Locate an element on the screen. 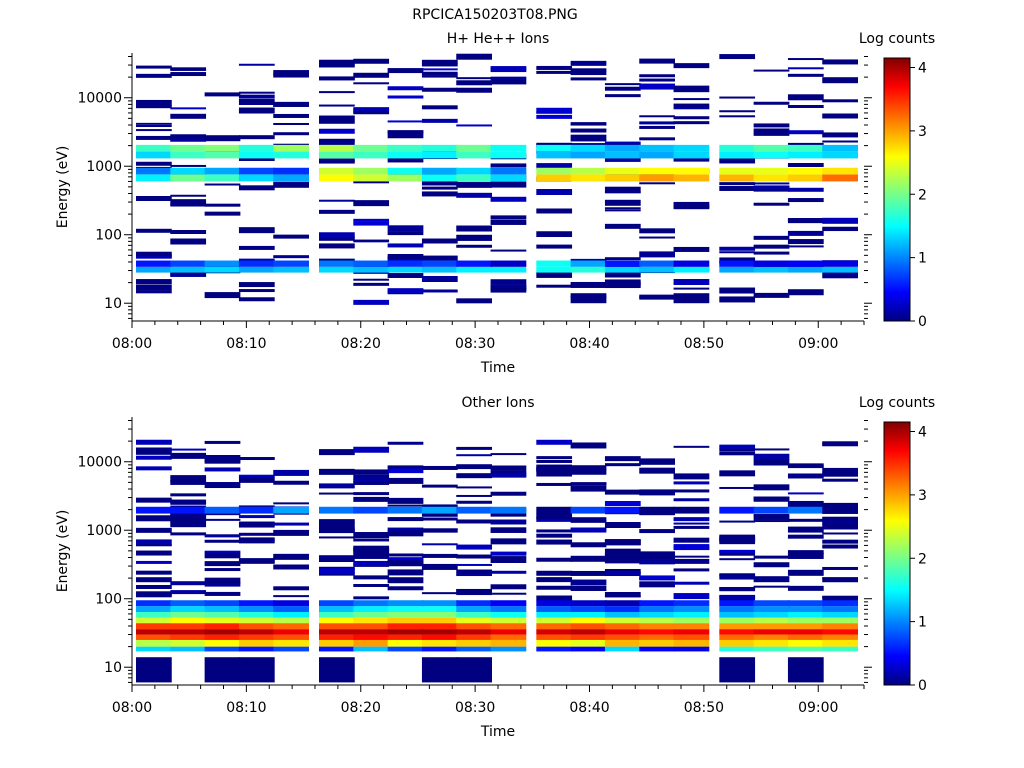 The width and height of the screenshot is (1024, 768). x-tick-label: 08:00 is located at coordinates (132, 344).